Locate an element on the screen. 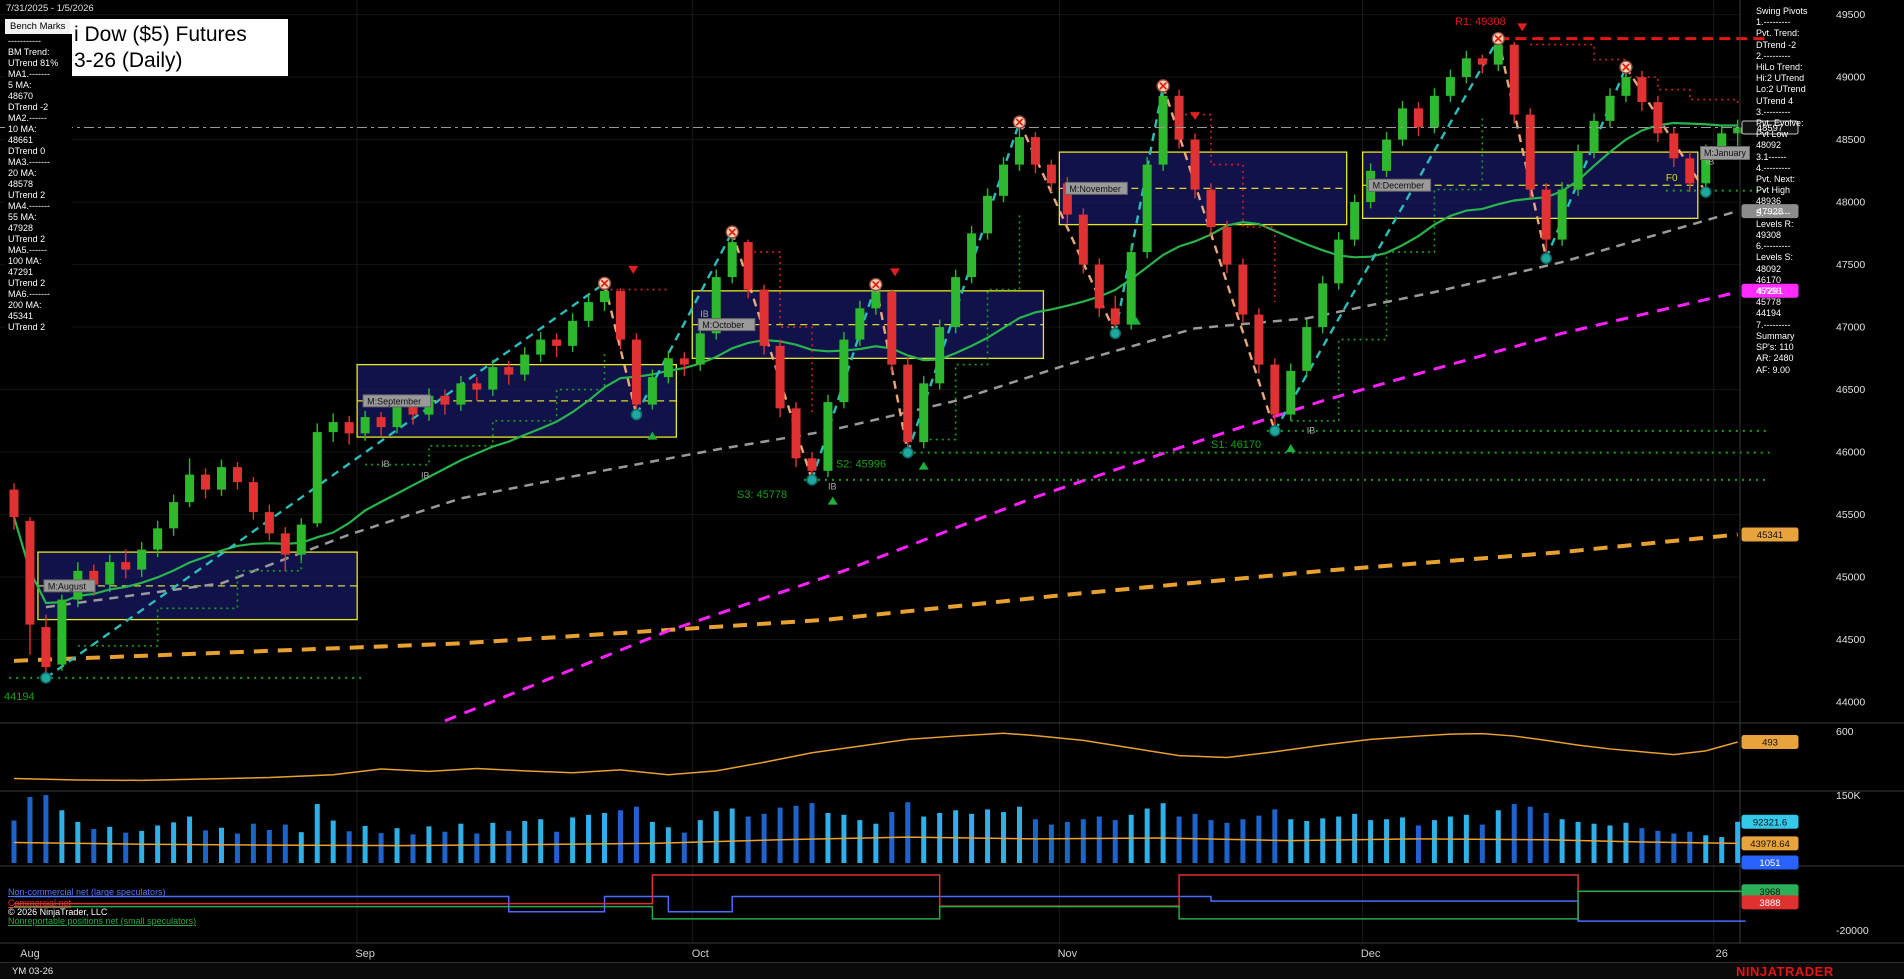  bench-line: ----------- is located at coordinates (24, 41).